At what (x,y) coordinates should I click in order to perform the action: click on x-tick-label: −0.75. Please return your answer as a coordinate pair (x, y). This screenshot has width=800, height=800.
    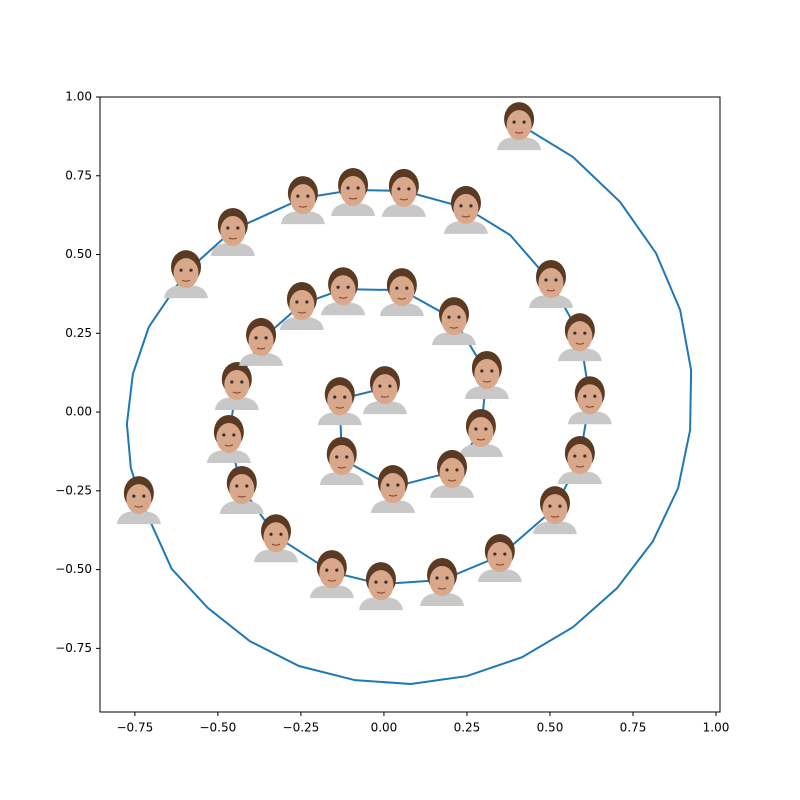
    Looking at the image, I should click on (134, 728).